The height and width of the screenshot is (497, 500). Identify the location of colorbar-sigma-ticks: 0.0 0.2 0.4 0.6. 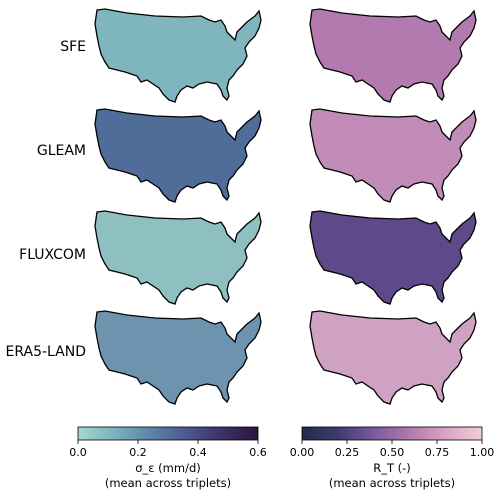
(168, 449).